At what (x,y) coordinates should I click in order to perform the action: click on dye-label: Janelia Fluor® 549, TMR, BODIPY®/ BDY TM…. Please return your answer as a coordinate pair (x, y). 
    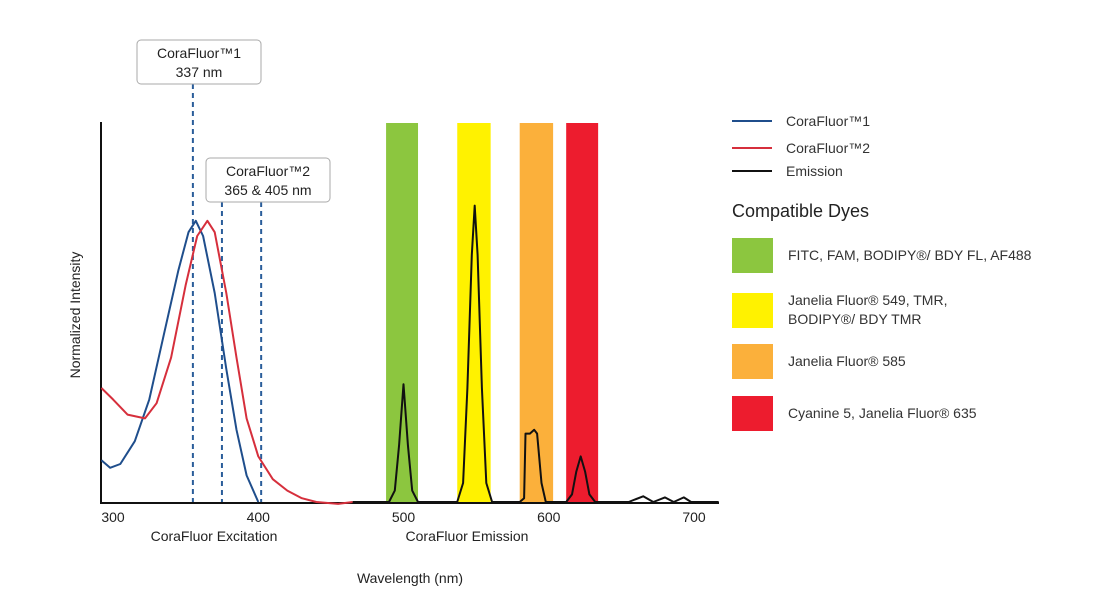
    Looking at the image, I should click on (868, 309).